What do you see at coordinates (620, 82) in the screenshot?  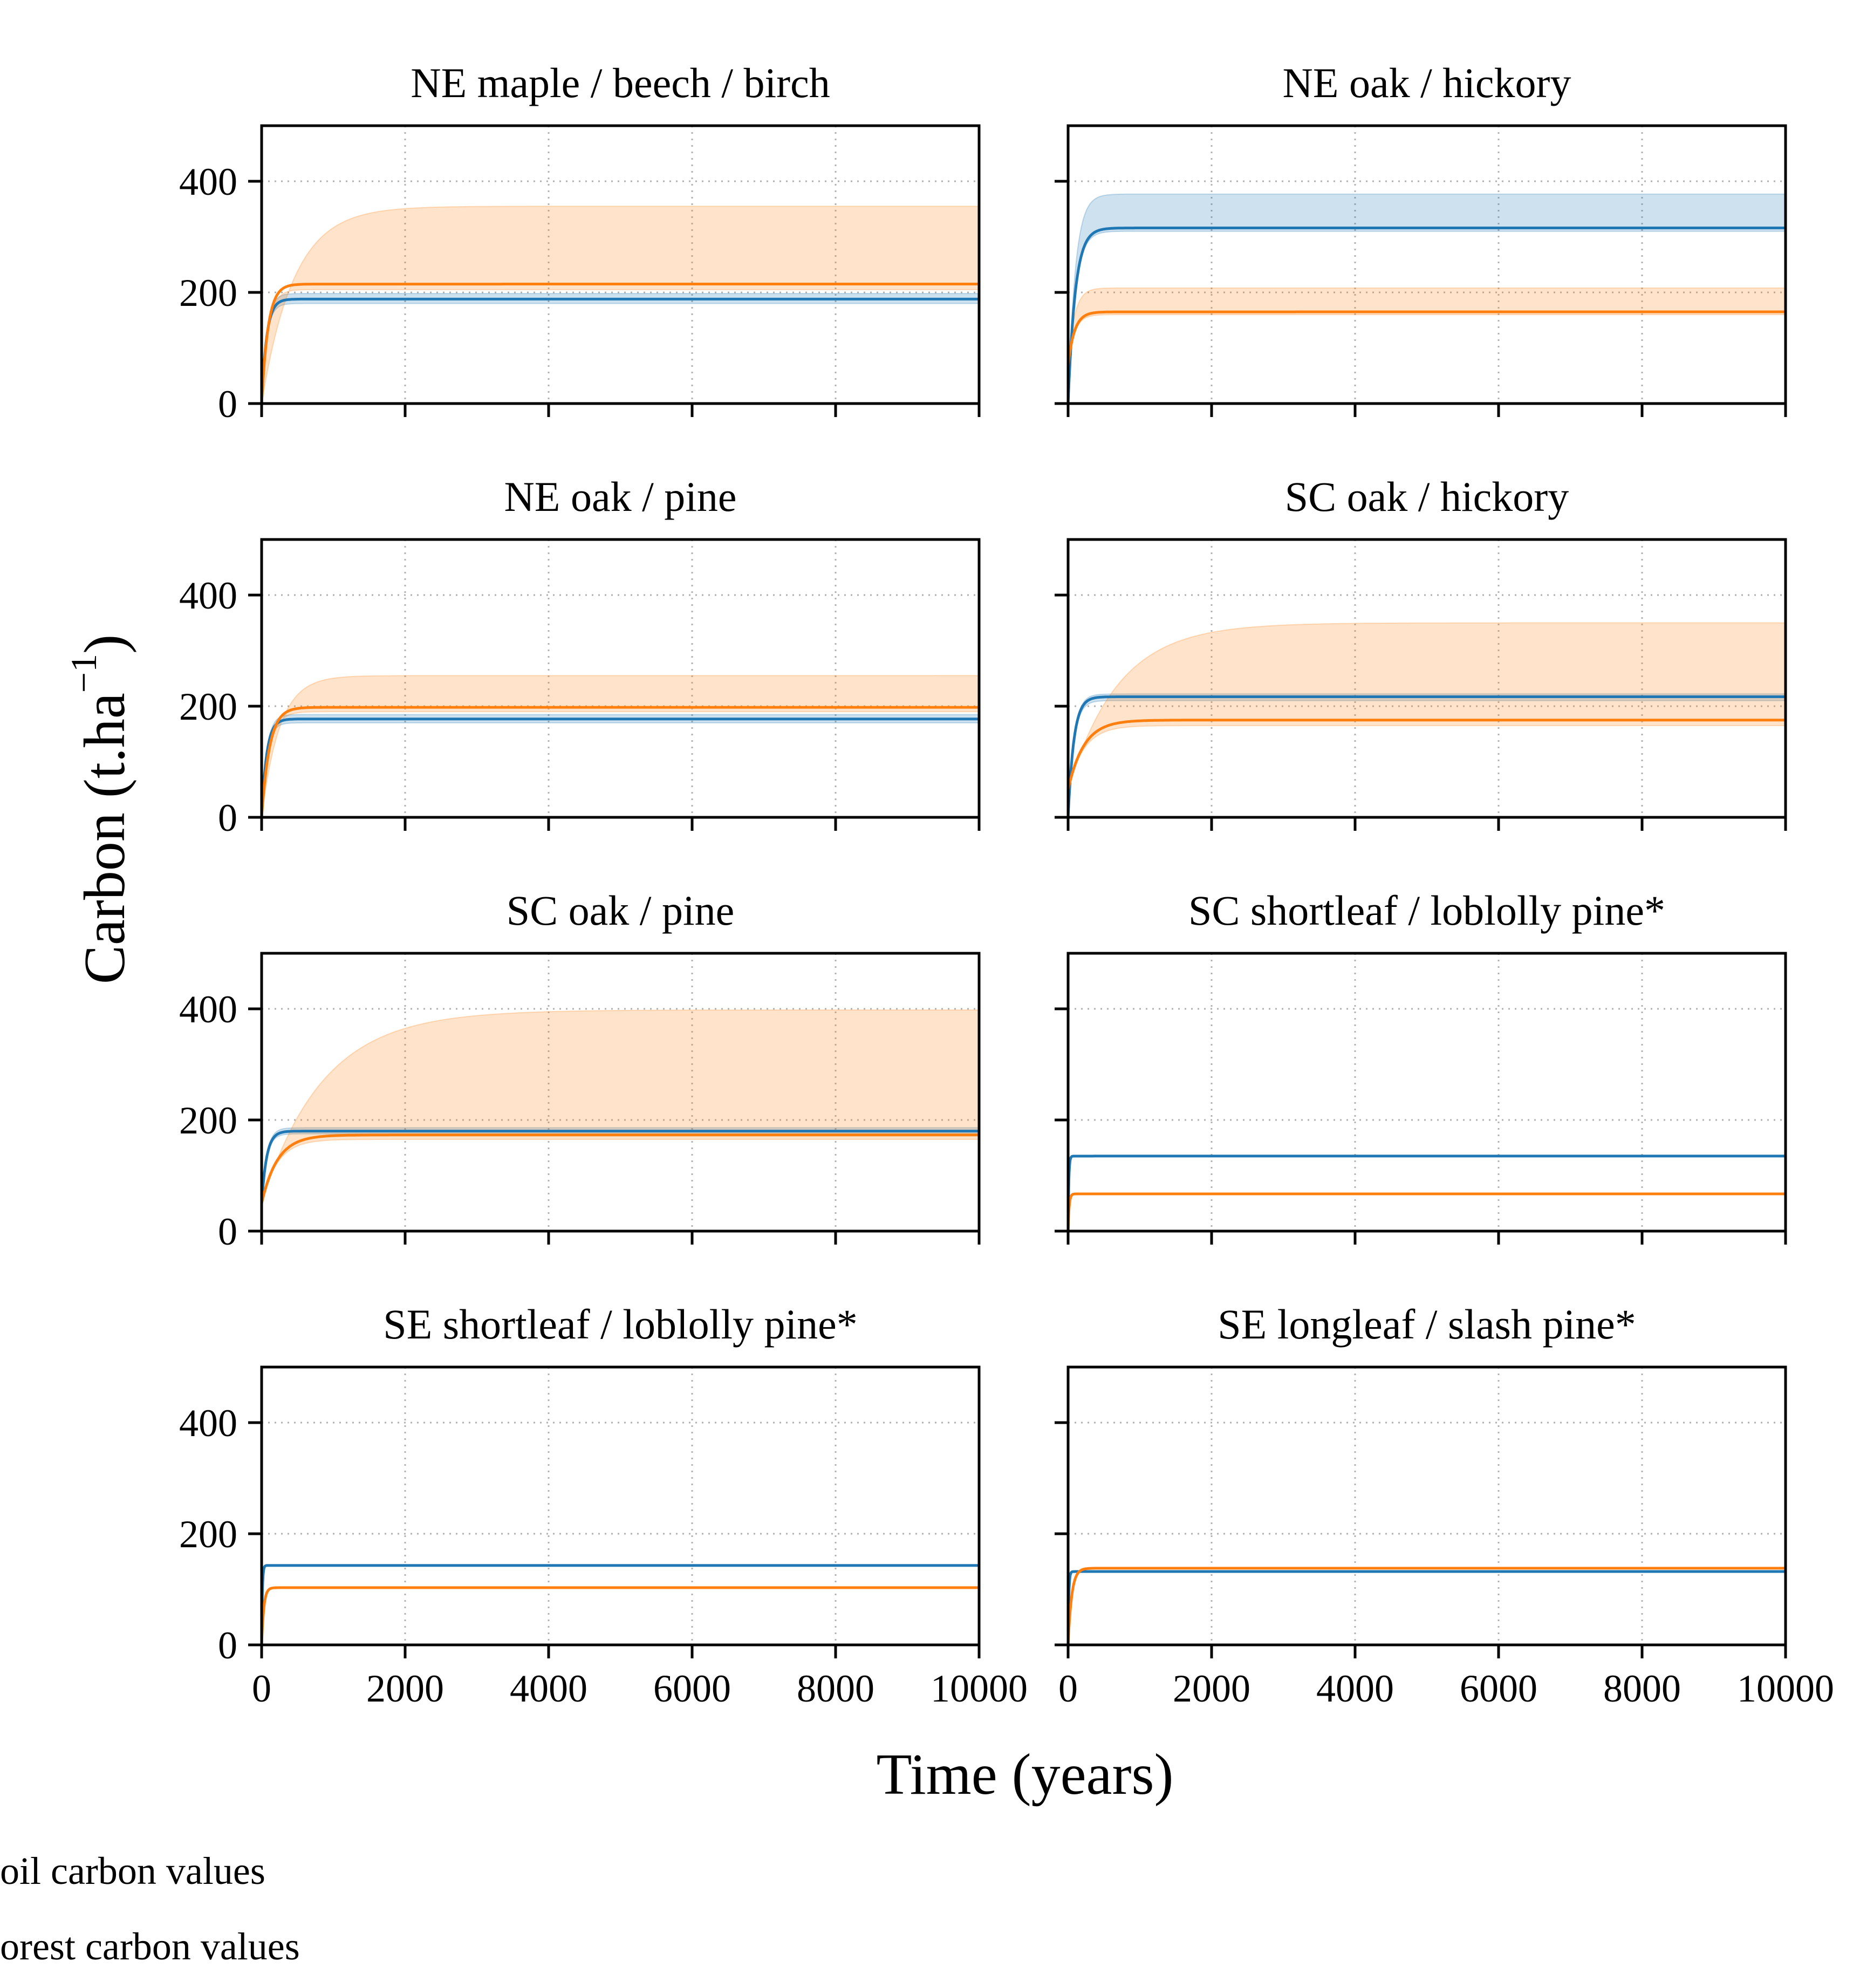 I see `panel-title: NE maple / beech / birch` at bounding box center [620, 82].